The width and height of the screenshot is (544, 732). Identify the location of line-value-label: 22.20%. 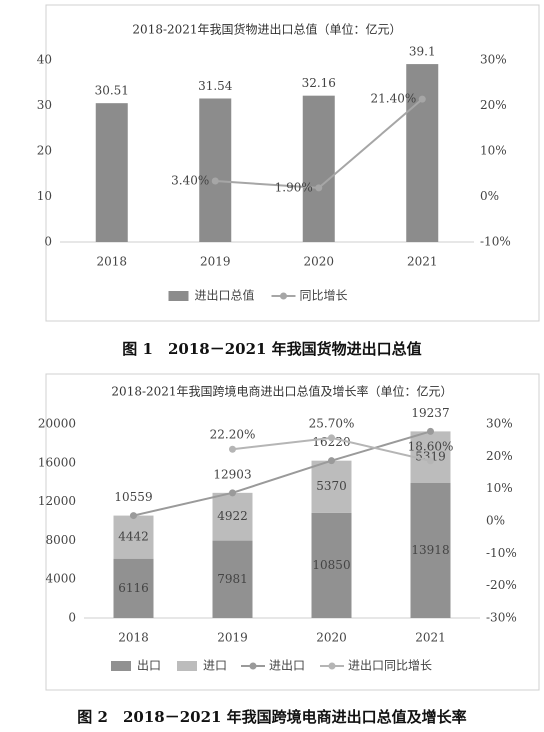
(233, 435).